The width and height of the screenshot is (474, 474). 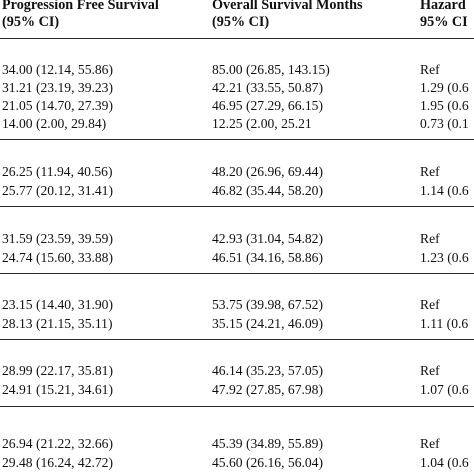 What do you see at coordinates (268, 87) in the screenshot?
I see `os-cell: 42.21 (33.55, 50.87)` at bounding box center [268, 87].